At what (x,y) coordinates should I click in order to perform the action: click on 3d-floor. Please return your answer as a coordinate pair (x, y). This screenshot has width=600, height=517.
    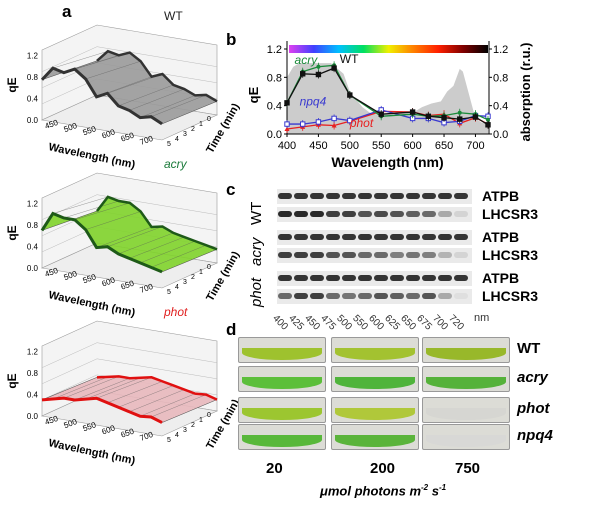
    Looking at the image, I should click on (129, 117).